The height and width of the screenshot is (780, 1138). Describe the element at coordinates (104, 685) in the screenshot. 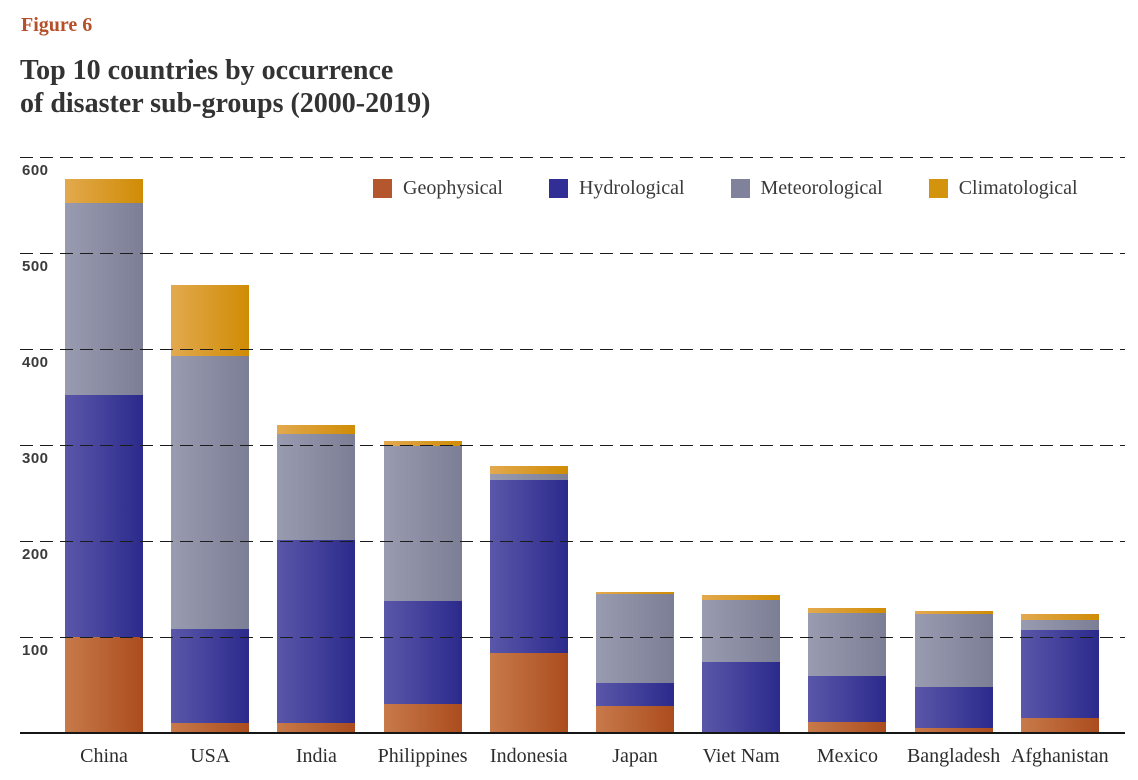

I see `segment-china-geophysical` at that location.